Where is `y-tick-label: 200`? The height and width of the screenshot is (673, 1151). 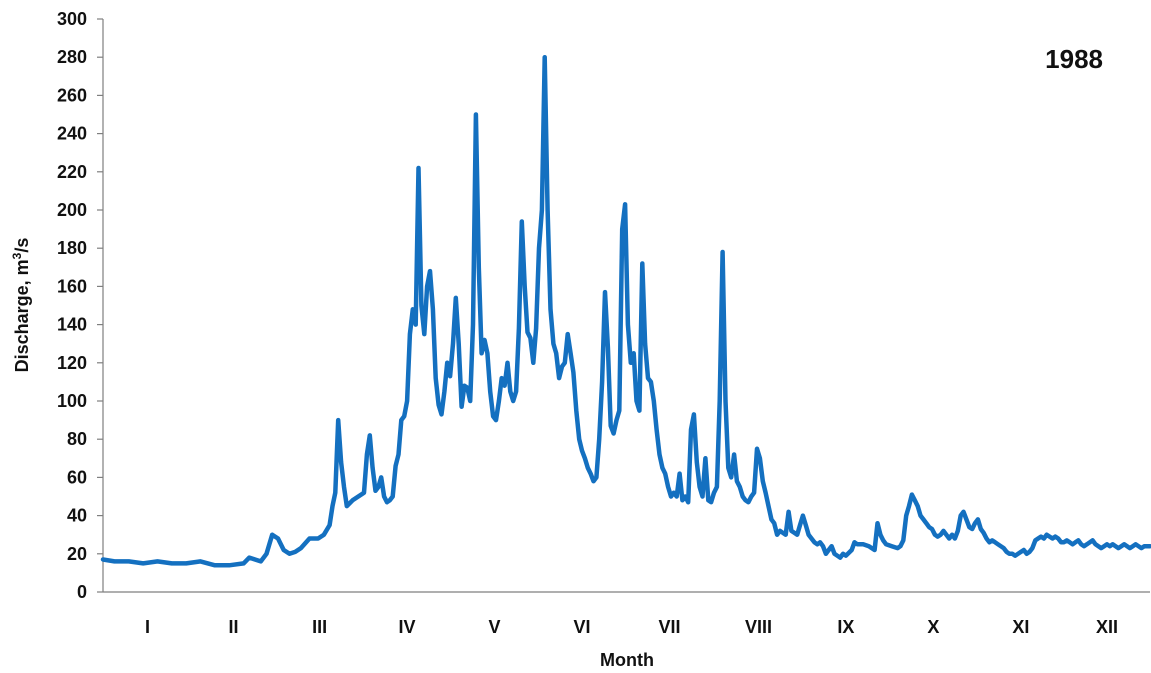
y-tick-label: 200 is located at coordinates (72, 210).